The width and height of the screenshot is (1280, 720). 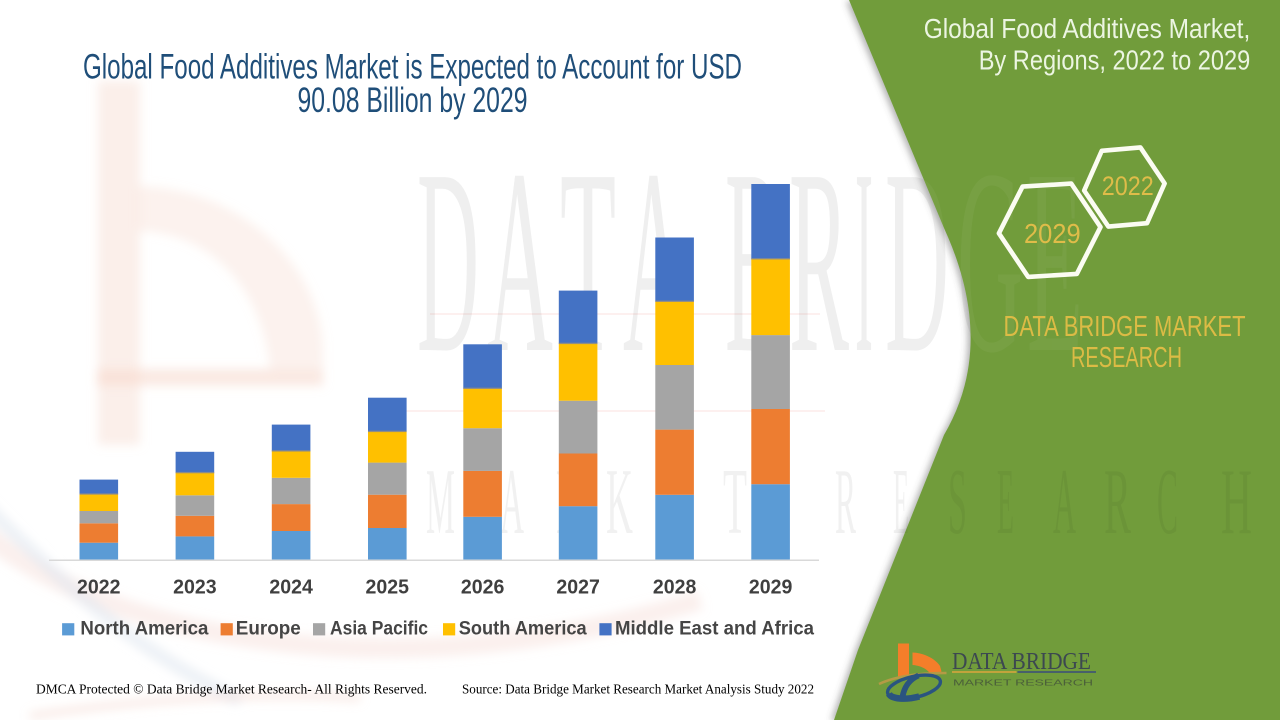 What do you see at coordinates (413, 100) in the screenshot?
I see `svg-text: 90.08 Billion by 2029` at bounding box center [413, 100].